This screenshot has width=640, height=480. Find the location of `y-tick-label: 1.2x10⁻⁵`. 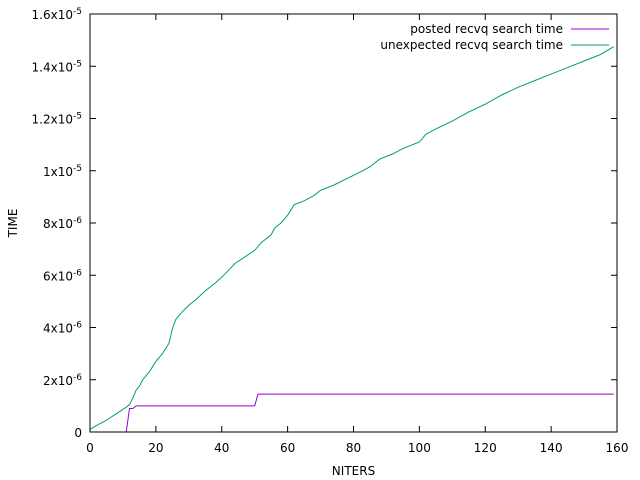

y-tick-label: 1.2x10⁻⁵ is located at coordinates (57, 119).